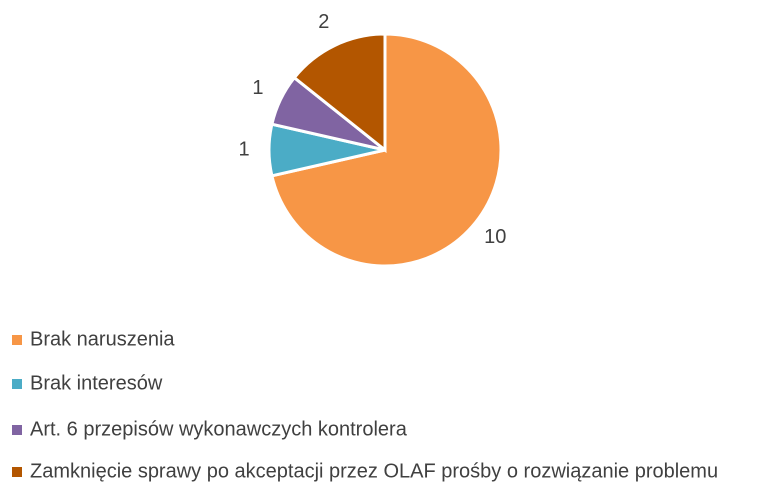 Image resolution: width=774 pixels, height=484 pixels. I want to click on pie-slice, so click(339, 93).